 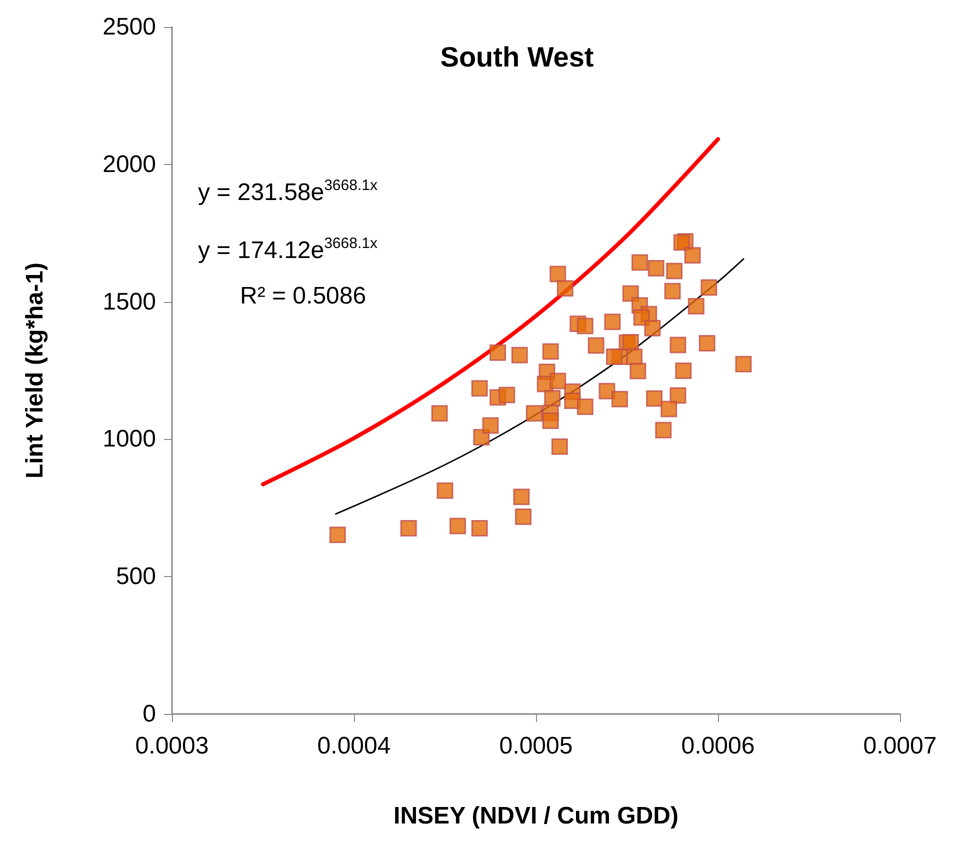 What do you see at coordinates (900, 746) in the screenshot?
I see `x-tick-label: 0.0007` at bounding box center [900, 746].